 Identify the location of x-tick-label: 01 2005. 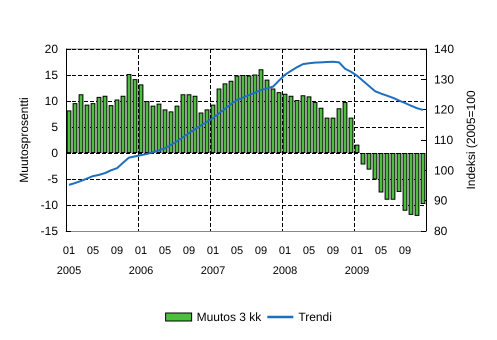
(69, 261).